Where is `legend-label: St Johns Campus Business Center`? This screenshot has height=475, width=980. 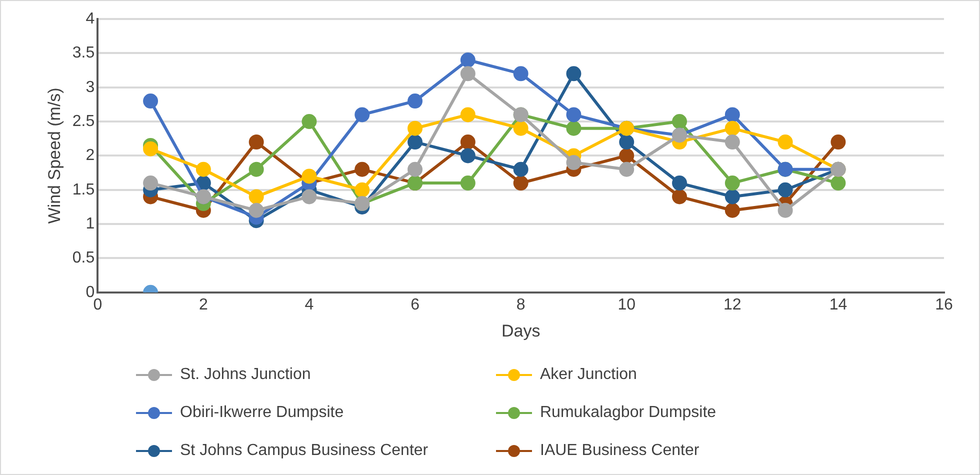 legend-label: St Johns Campus Business Center is located at coordinates (304, 451).